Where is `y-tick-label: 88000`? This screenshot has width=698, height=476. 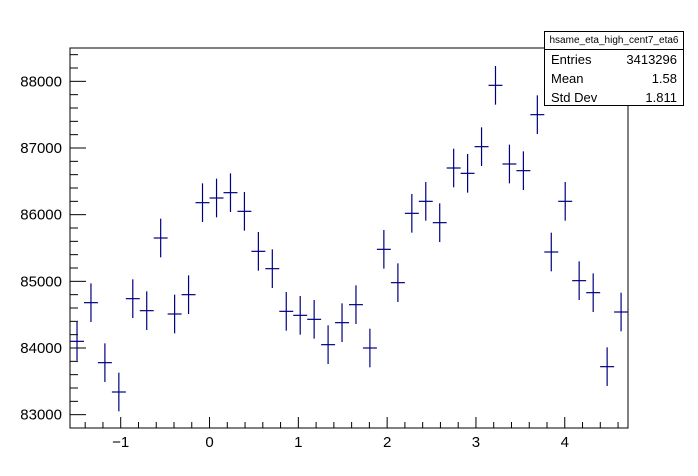 y-tick-label: 88000 is located at coordinates (41, 81).